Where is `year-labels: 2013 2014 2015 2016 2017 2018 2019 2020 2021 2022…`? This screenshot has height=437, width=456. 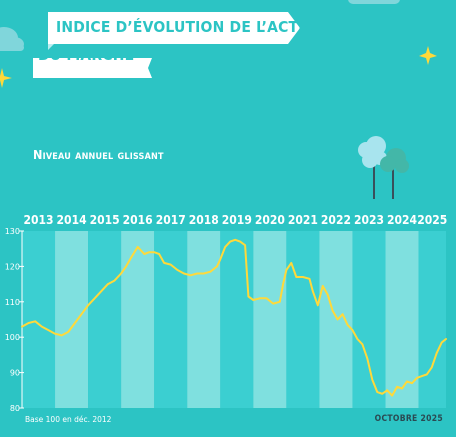
year-labels: 2013 2014 2015 2016 2017 2018 2019 2020 2021 2022… is located at coordinates (236, 220).